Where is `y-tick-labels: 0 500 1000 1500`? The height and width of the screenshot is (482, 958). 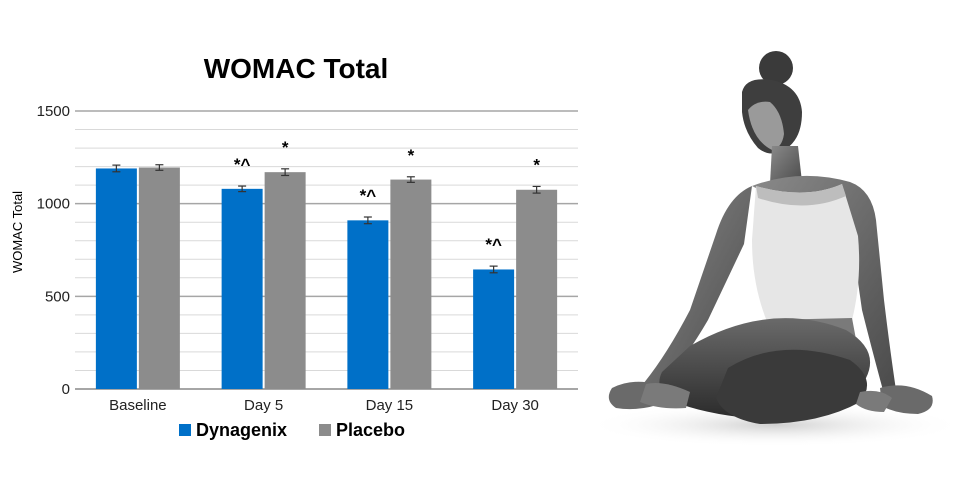 y-tick-labels: 0 500 1000 1500 is located at coordinates (53, 250).